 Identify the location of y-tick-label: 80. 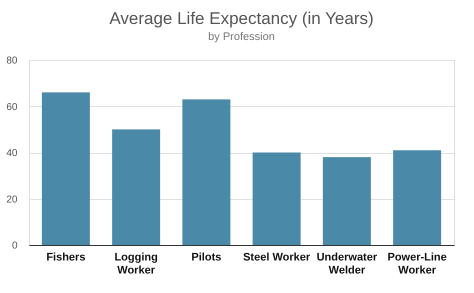
(12, 61).